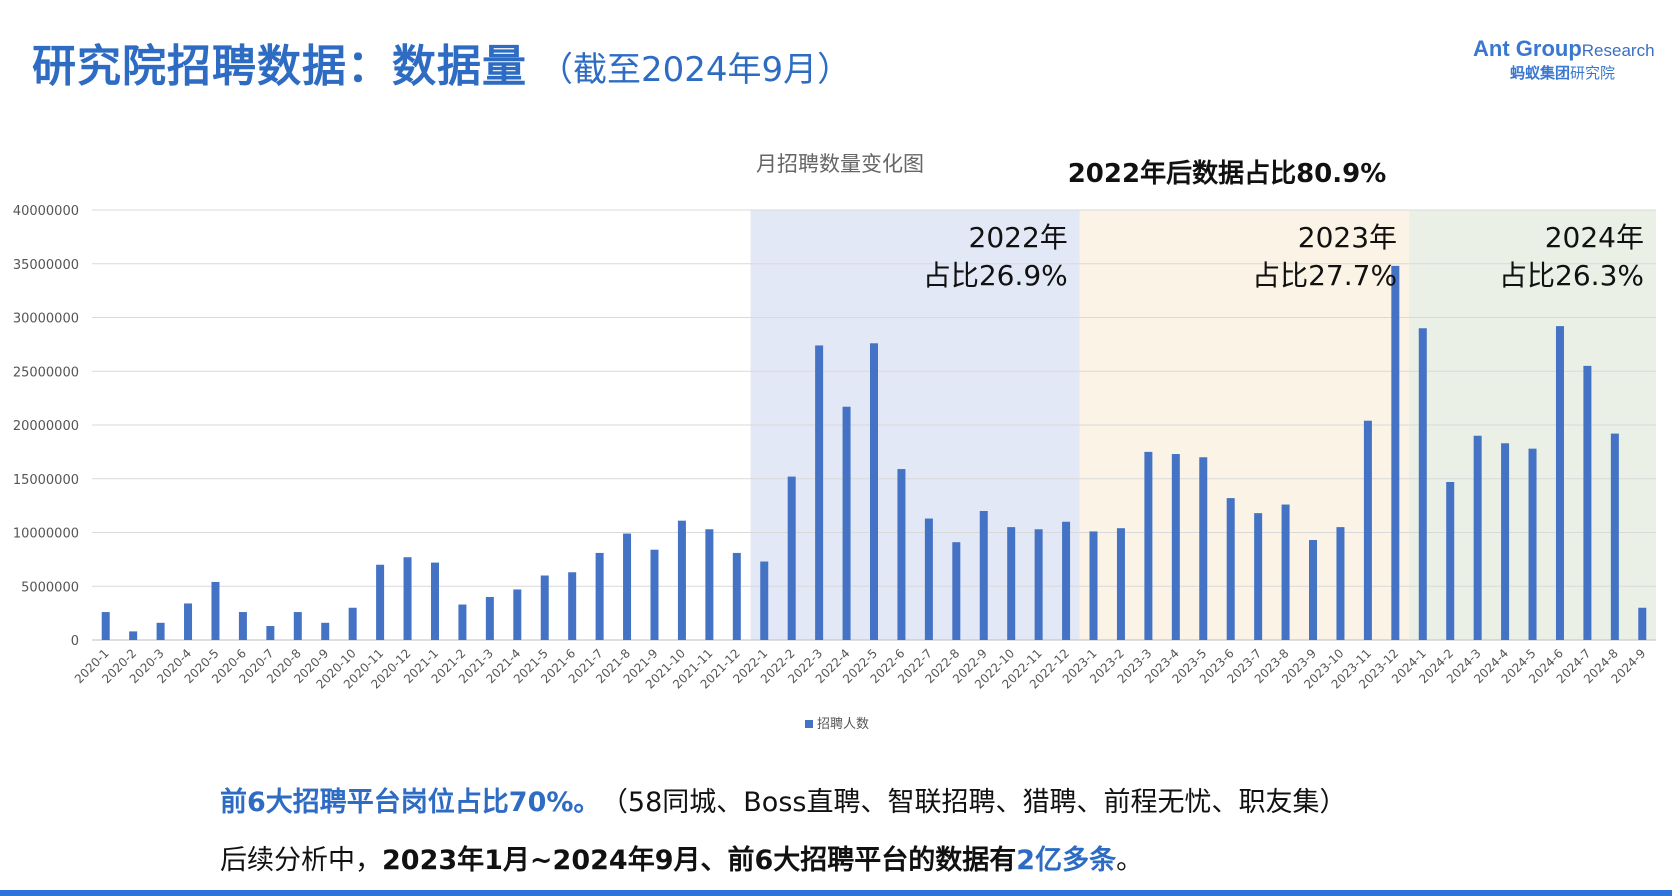  I want to click on legend: 招聘人数, so click(837, 724).